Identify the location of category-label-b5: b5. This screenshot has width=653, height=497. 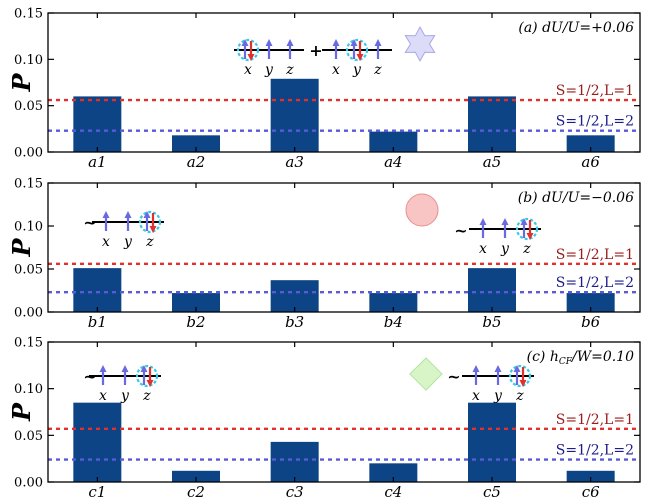
(491, 322).